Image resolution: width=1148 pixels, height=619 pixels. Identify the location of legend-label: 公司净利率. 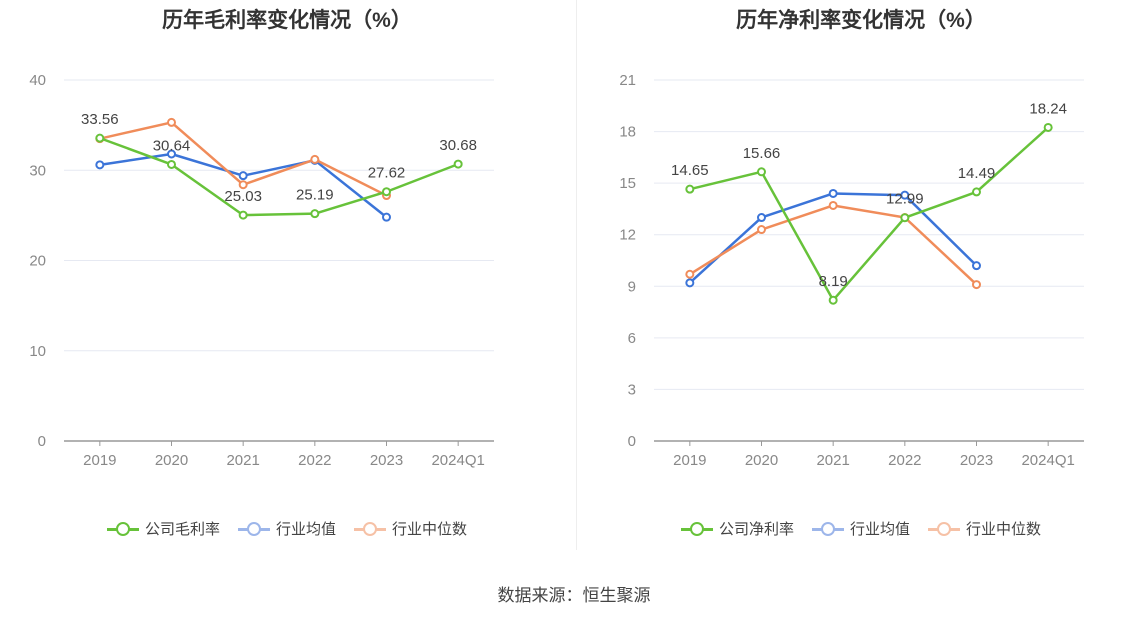
(756, 529).